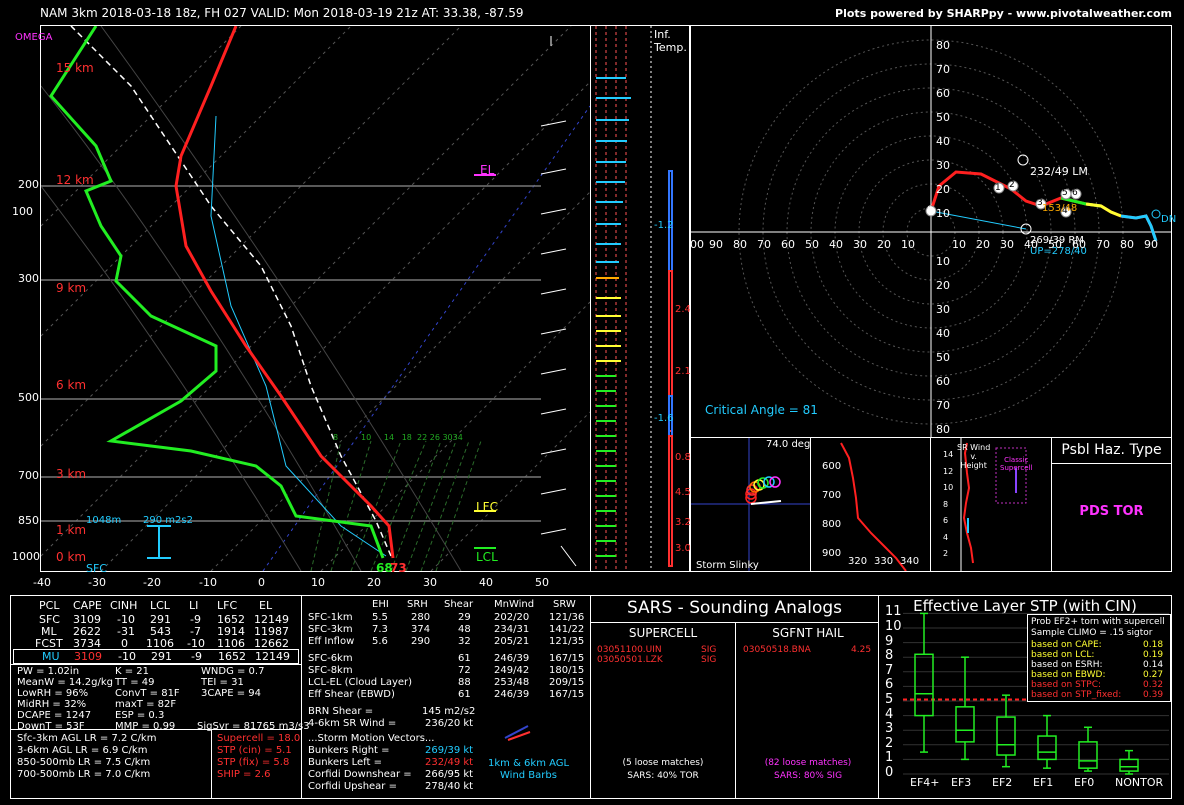 Image resolution: width=1184 pixels, height=805 pixels. I want to click on thermo-cell: 1106, so click(231, 643).